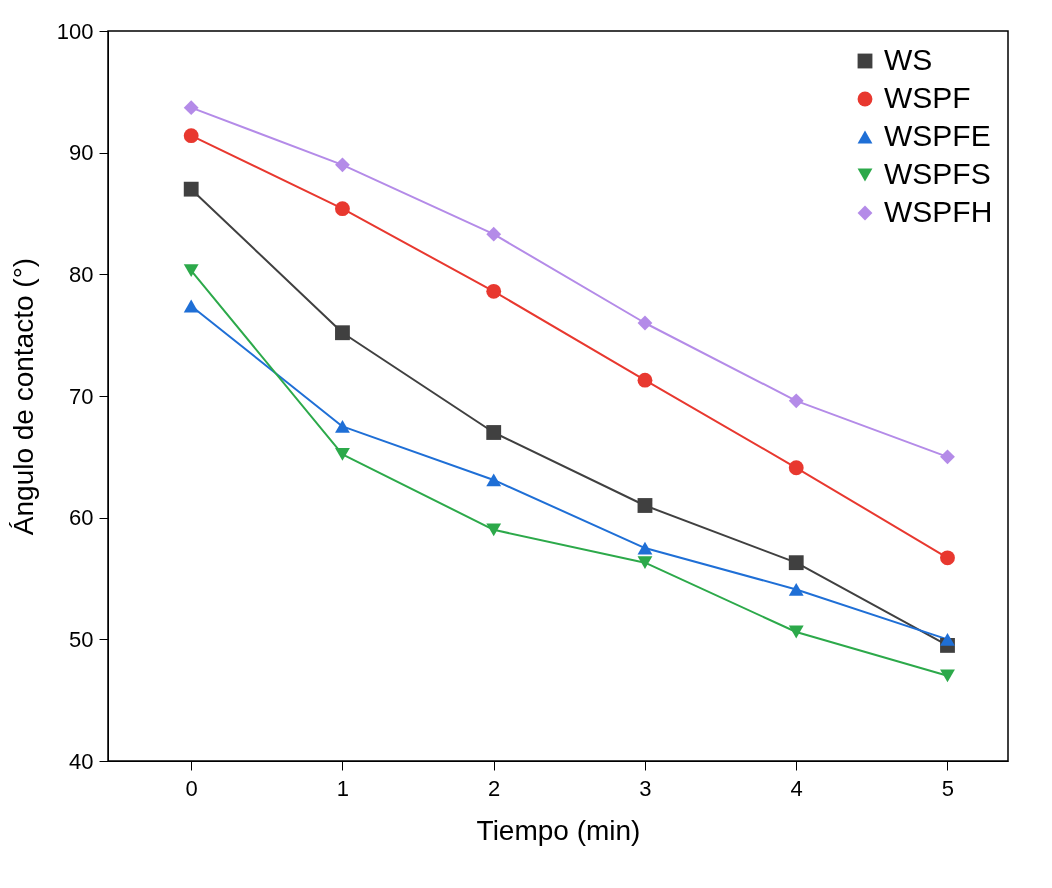 Image resolution: width=1052 pixels, height=888 pixels. What do you see at coordinates (796, 788) in the screenshot?
I see `x-tick-label: 4` at bounding box center [796, 788].